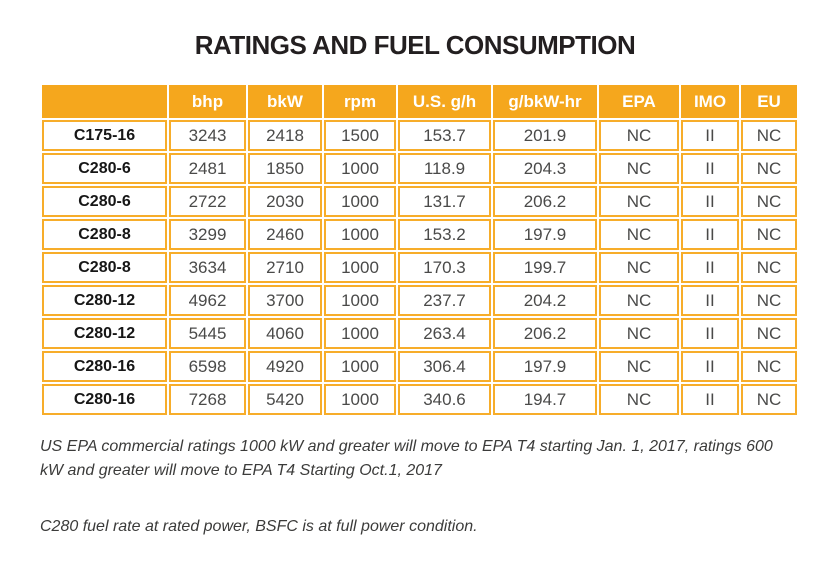  Describe the element at coordinates (207, 300) in the screenshot. I see `value-cell: 4962` at that location.